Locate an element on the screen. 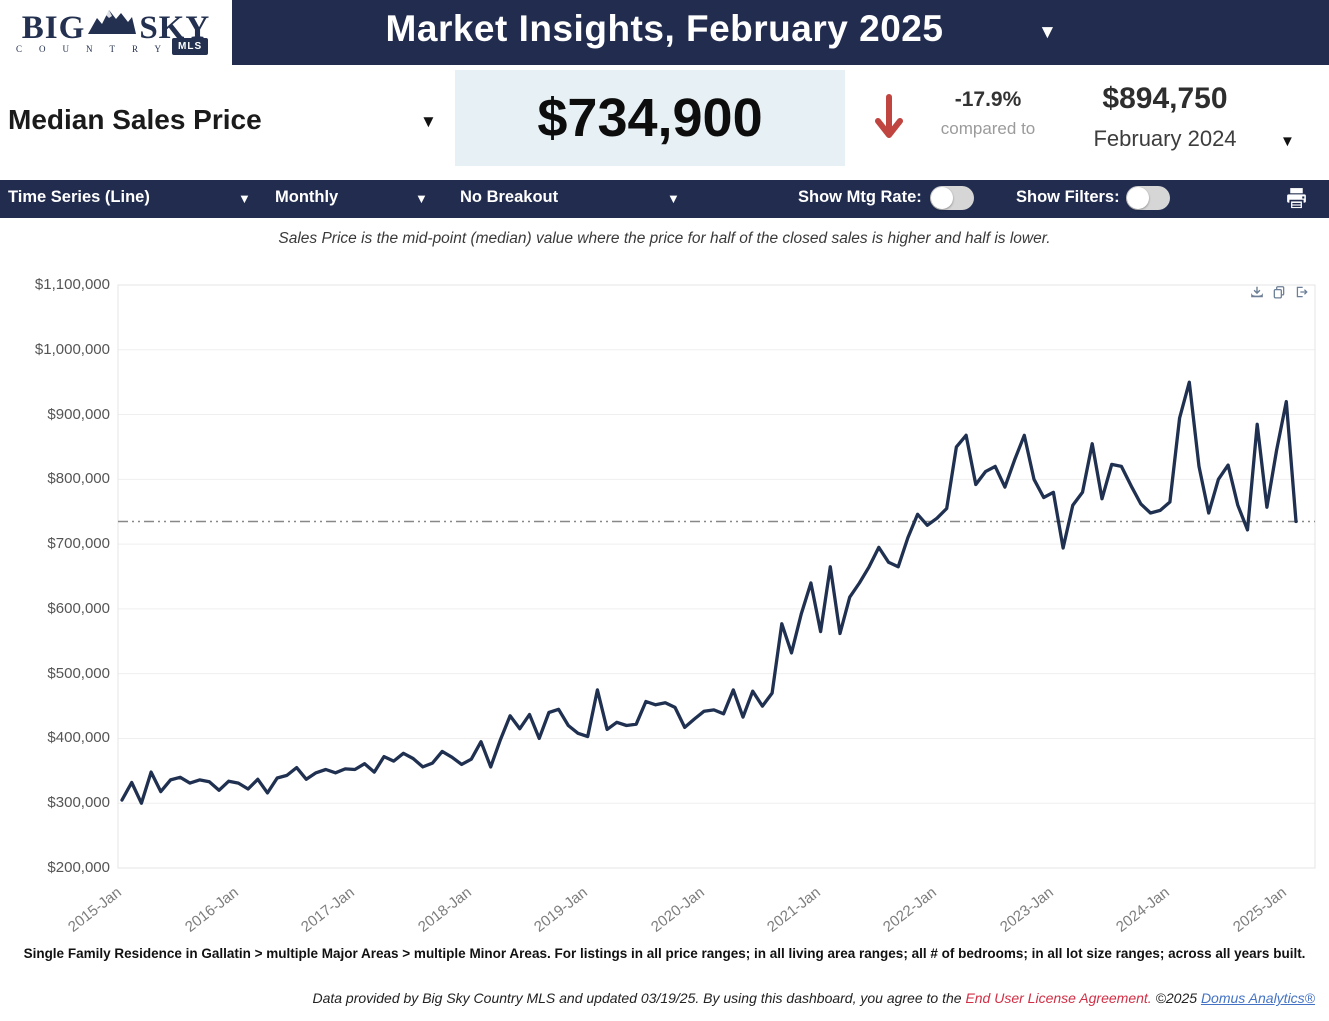 Image resolution: width=1329 pixels, height=1021 pixels. chart-export-icons is located at coordinates (1279, 292).